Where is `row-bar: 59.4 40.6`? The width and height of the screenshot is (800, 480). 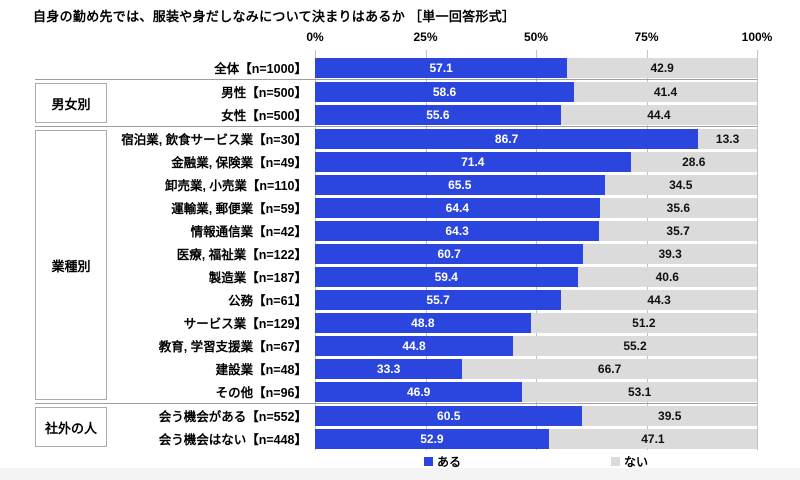 row-bar: 59.4 40.6 is located at coordinates (536, 276).